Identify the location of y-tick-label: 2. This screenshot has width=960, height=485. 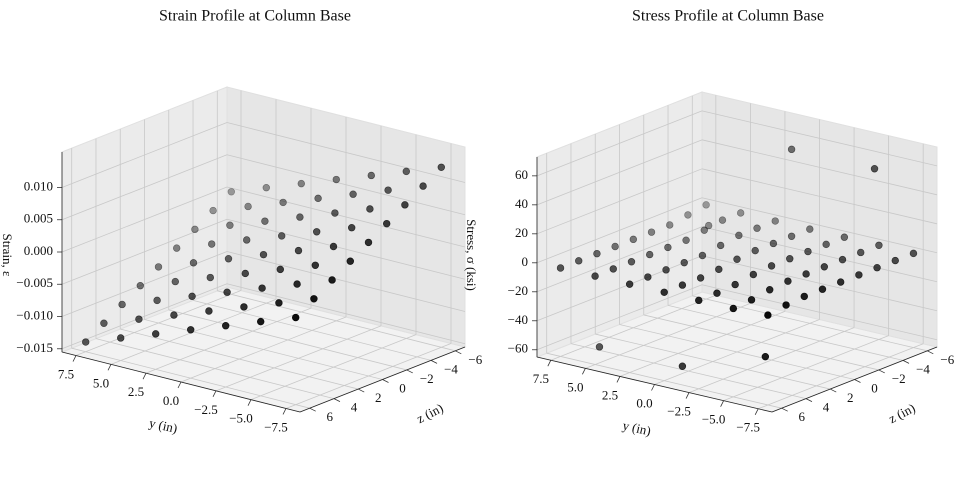
(378, 397).